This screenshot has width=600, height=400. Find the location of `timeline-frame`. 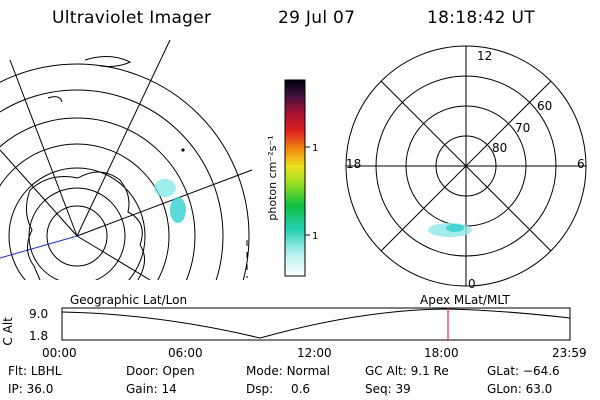

timeline-frame is located at coordinates (316, 324).